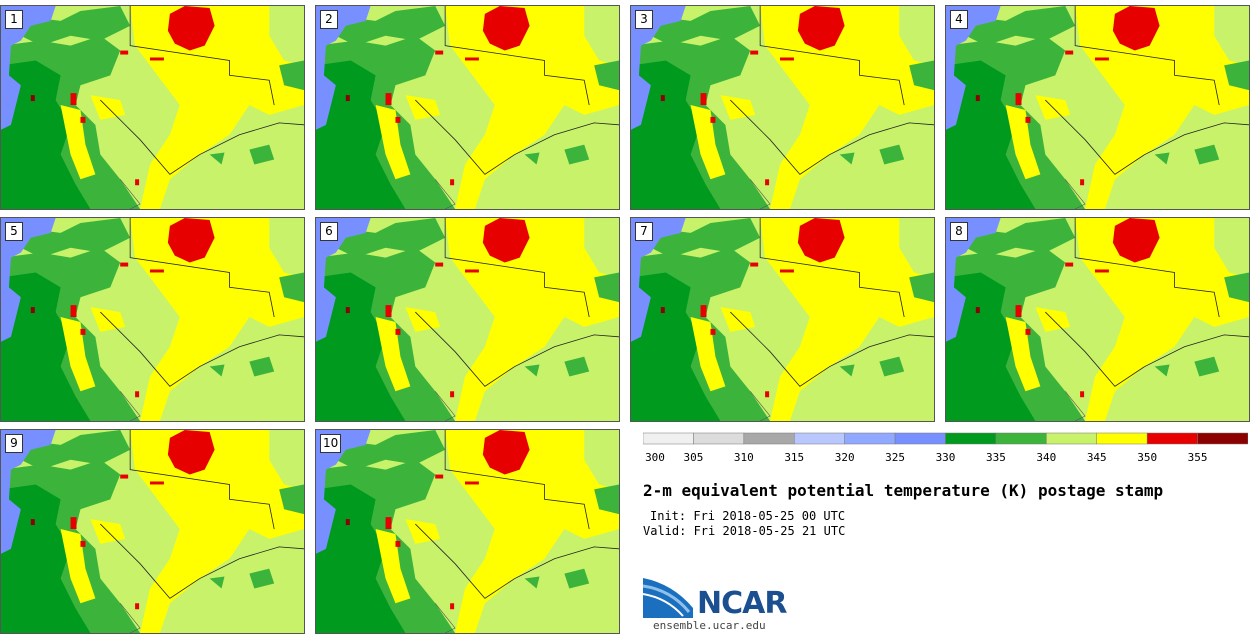  I want to click on stamp-number: 3, so click(644, 19).